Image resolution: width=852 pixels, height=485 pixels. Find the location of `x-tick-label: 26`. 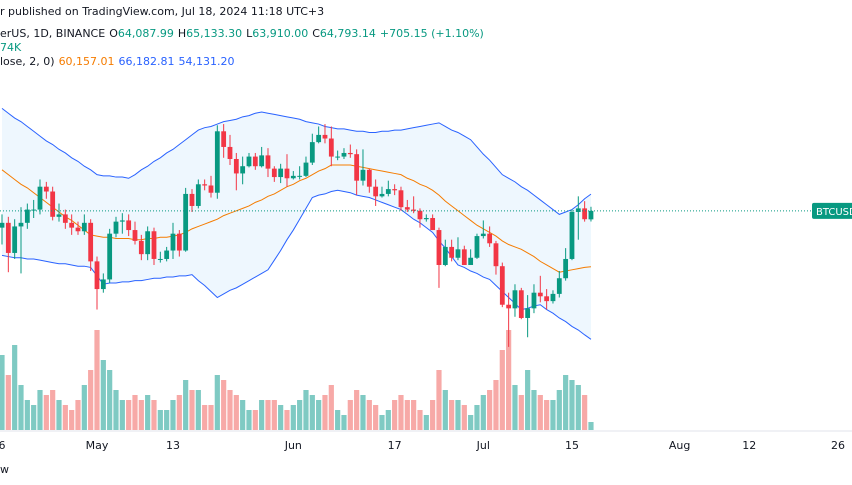

x-tick-label: 26 is located at coordinates (838, 445).